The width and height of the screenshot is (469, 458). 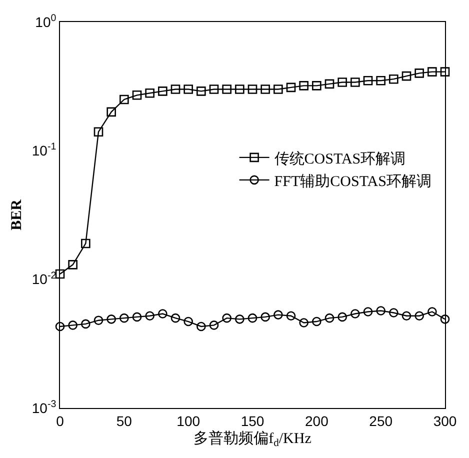 What do you see at coordinates (17, 214) in the screenshot?
I see `y-axis-title: BER` at bounding box center [17, 214].